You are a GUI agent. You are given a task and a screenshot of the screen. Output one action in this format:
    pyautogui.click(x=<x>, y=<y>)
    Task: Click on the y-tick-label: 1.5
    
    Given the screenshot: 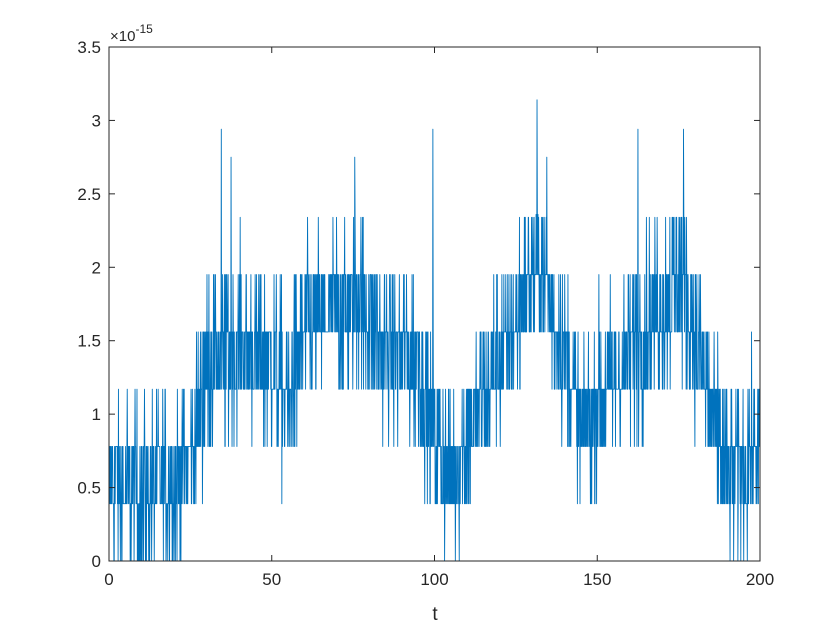 What is the action you would take?
    pyautogui.click(x=89, y=341)
    